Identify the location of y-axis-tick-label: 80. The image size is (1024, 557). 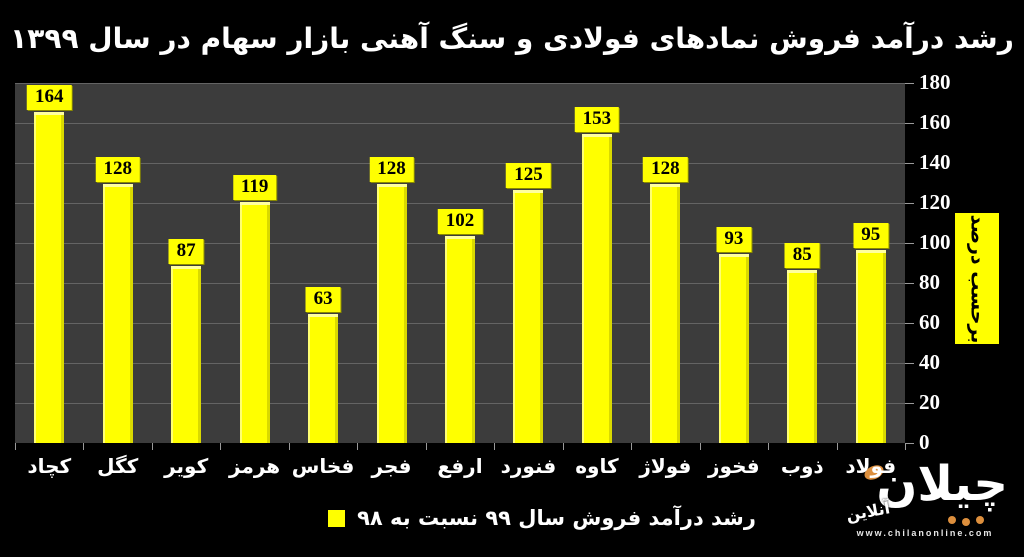
(929, 282).